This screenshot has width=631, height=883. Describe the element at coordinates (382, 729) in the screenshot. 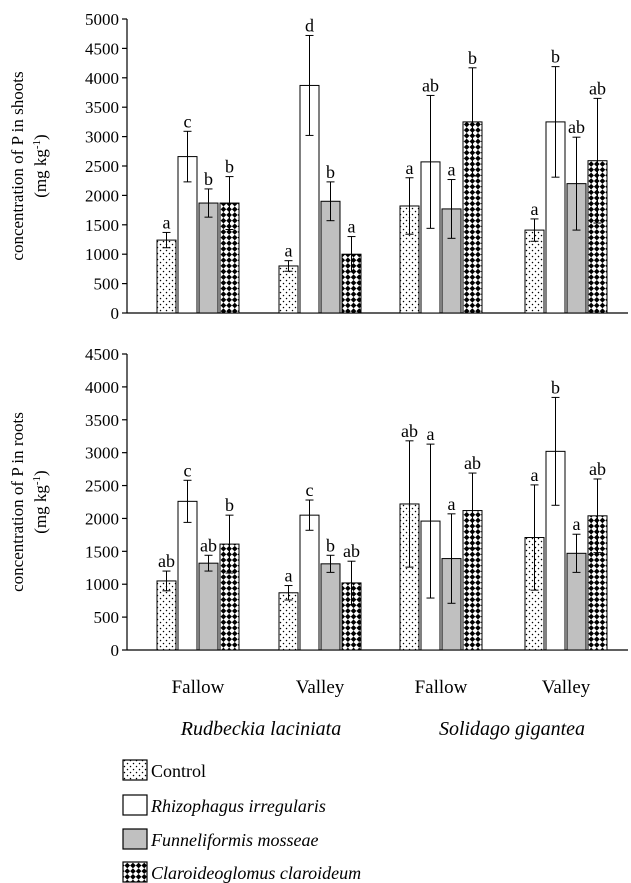

I see `species-labels: Rudbeckia laciniata Solidago gigantea` at that location.